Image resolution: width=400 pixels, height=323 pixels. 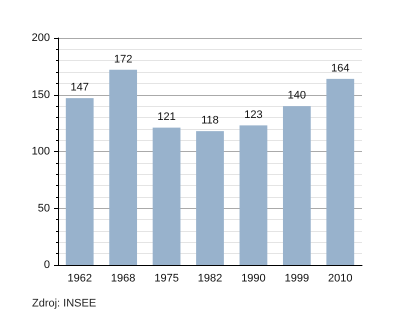 I want to click on x-tick-label: 1999, so click(x=297, y=278).